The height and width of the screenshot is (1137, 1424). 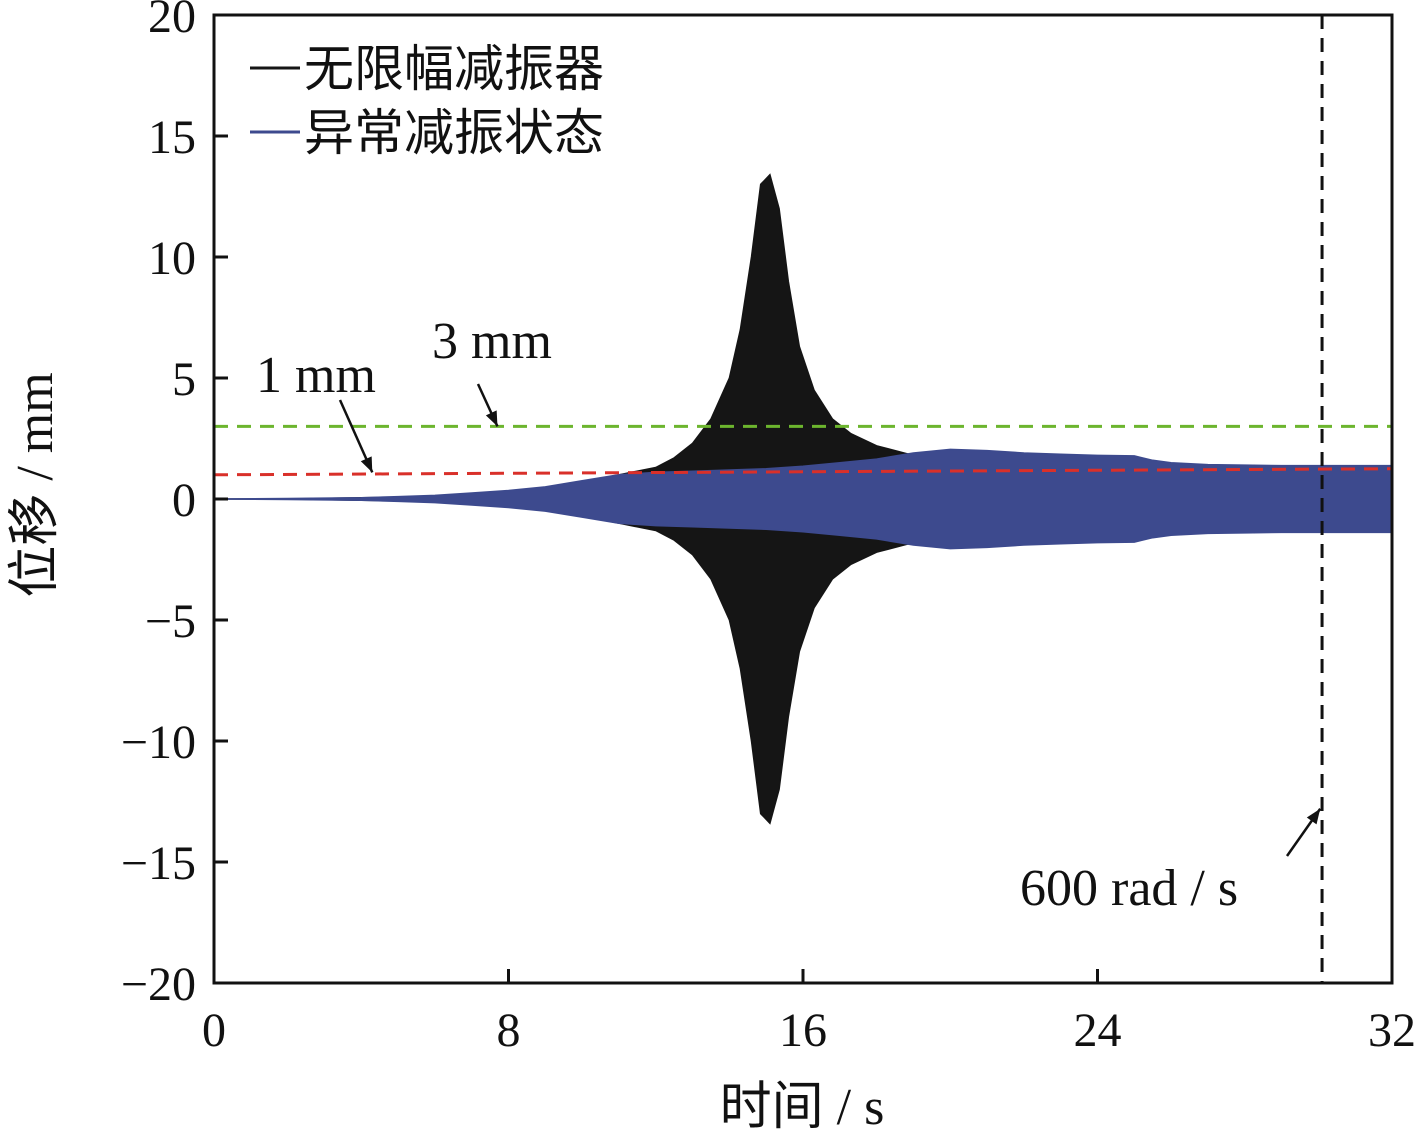 I want to click on x-axis-ticks: 0 8 16 24 32, so click(x=809, y=1013).